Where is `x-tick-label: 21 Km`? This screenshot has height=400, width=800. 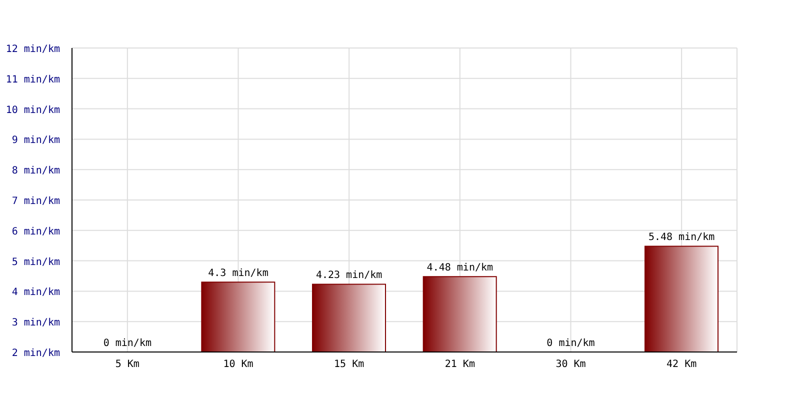 x-tick-label: 21 Km is located at coordinates (459, 364).